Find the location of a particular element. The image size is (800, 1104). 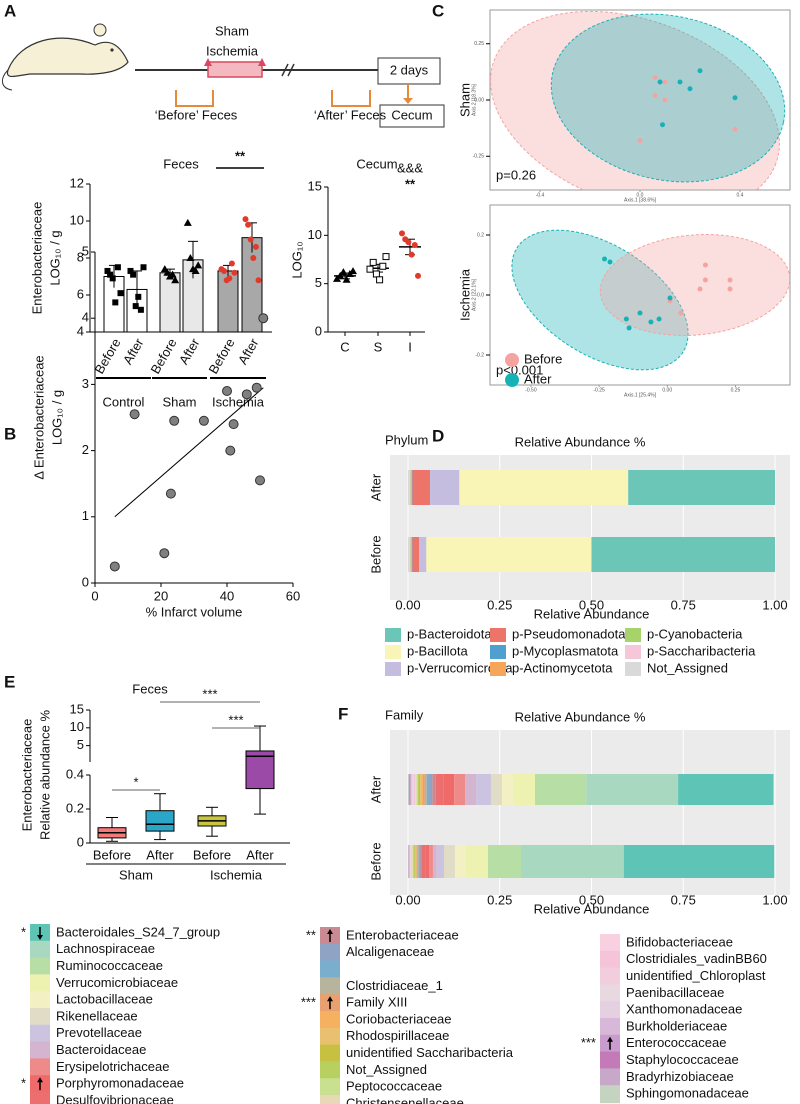

legend-label: Lachnospiraceae is located at coordinates (105, 948).